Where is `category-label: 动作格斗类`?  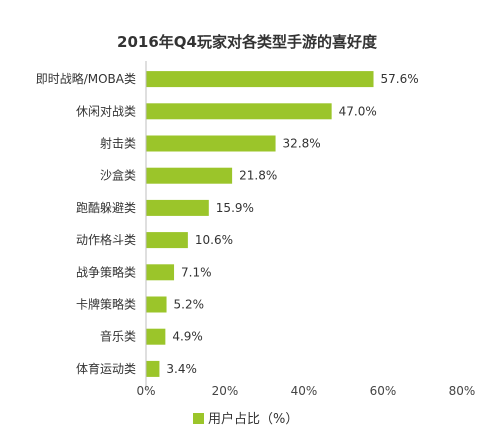
category-label: 动作格斗类 is located at coordinates (106, 239).